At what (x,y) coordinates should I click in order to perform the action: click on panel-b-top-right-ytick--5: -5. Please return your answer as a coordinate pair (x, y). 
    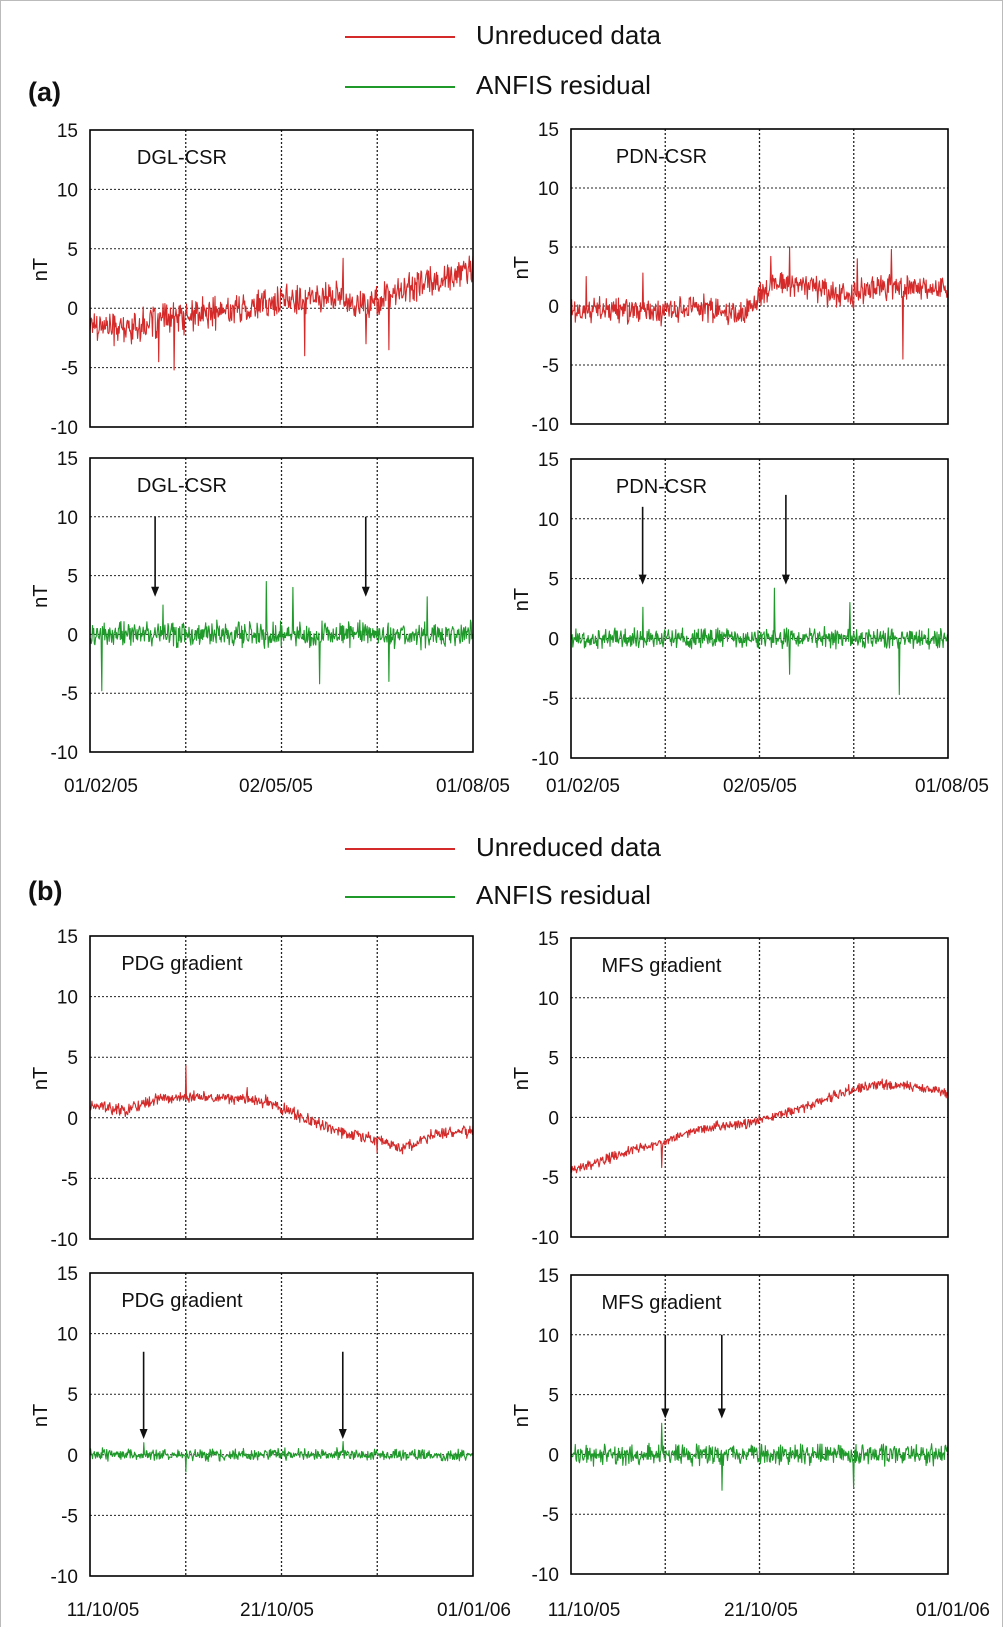
    Looking at the image, I should click on (550, 1178).